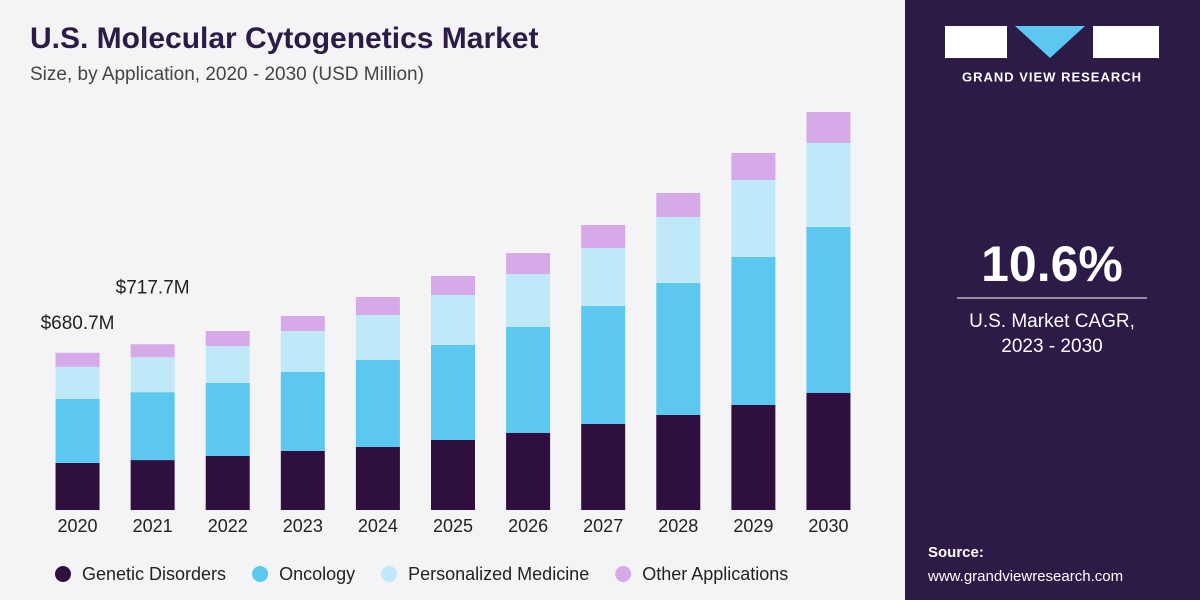 The height and width of the screenshot is (600, 1200). I want to click on x-tick-label: 2028, so click(678, 526).